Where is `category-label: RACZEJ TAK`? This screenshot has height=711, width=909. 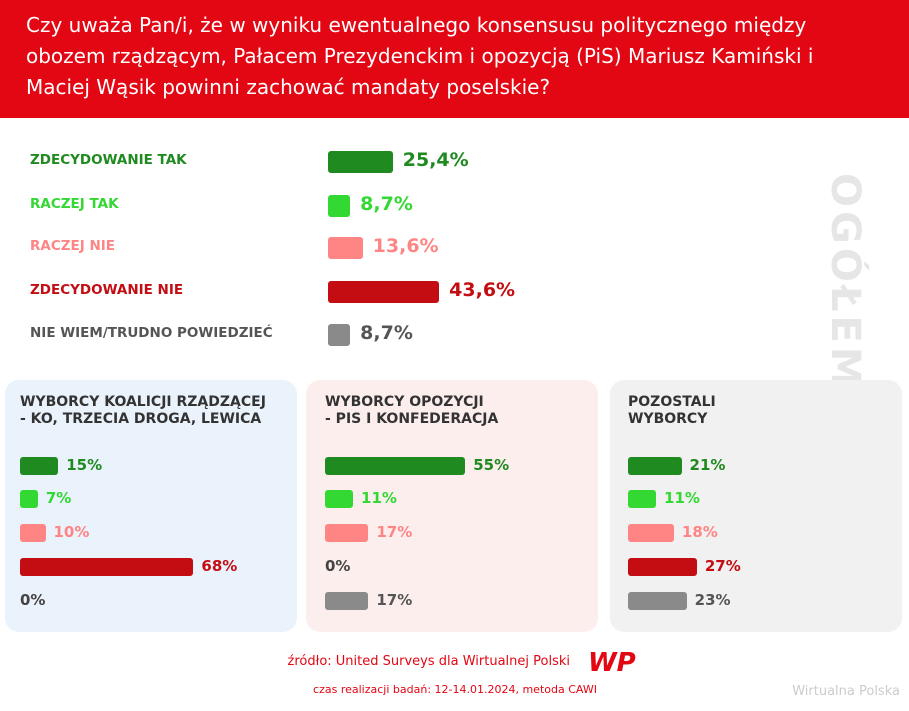 category-label: RACZEJ TAK is located at coordinates (74, 204).